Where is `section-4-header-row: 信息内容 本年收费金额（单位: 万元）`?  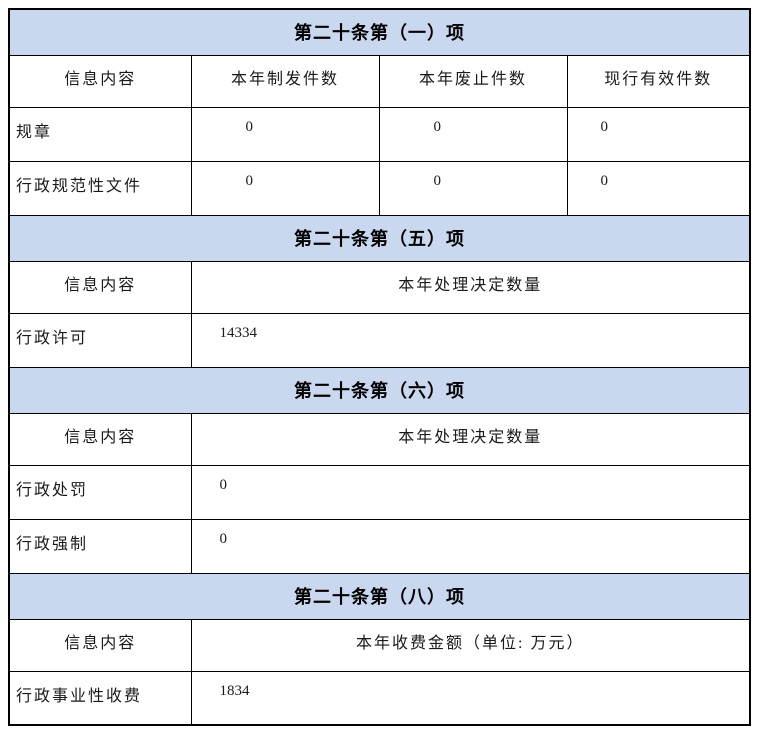 section-4-header-row: 信息内容 本年收费金额（单位: 万元） is located at coordinates (379, 645).